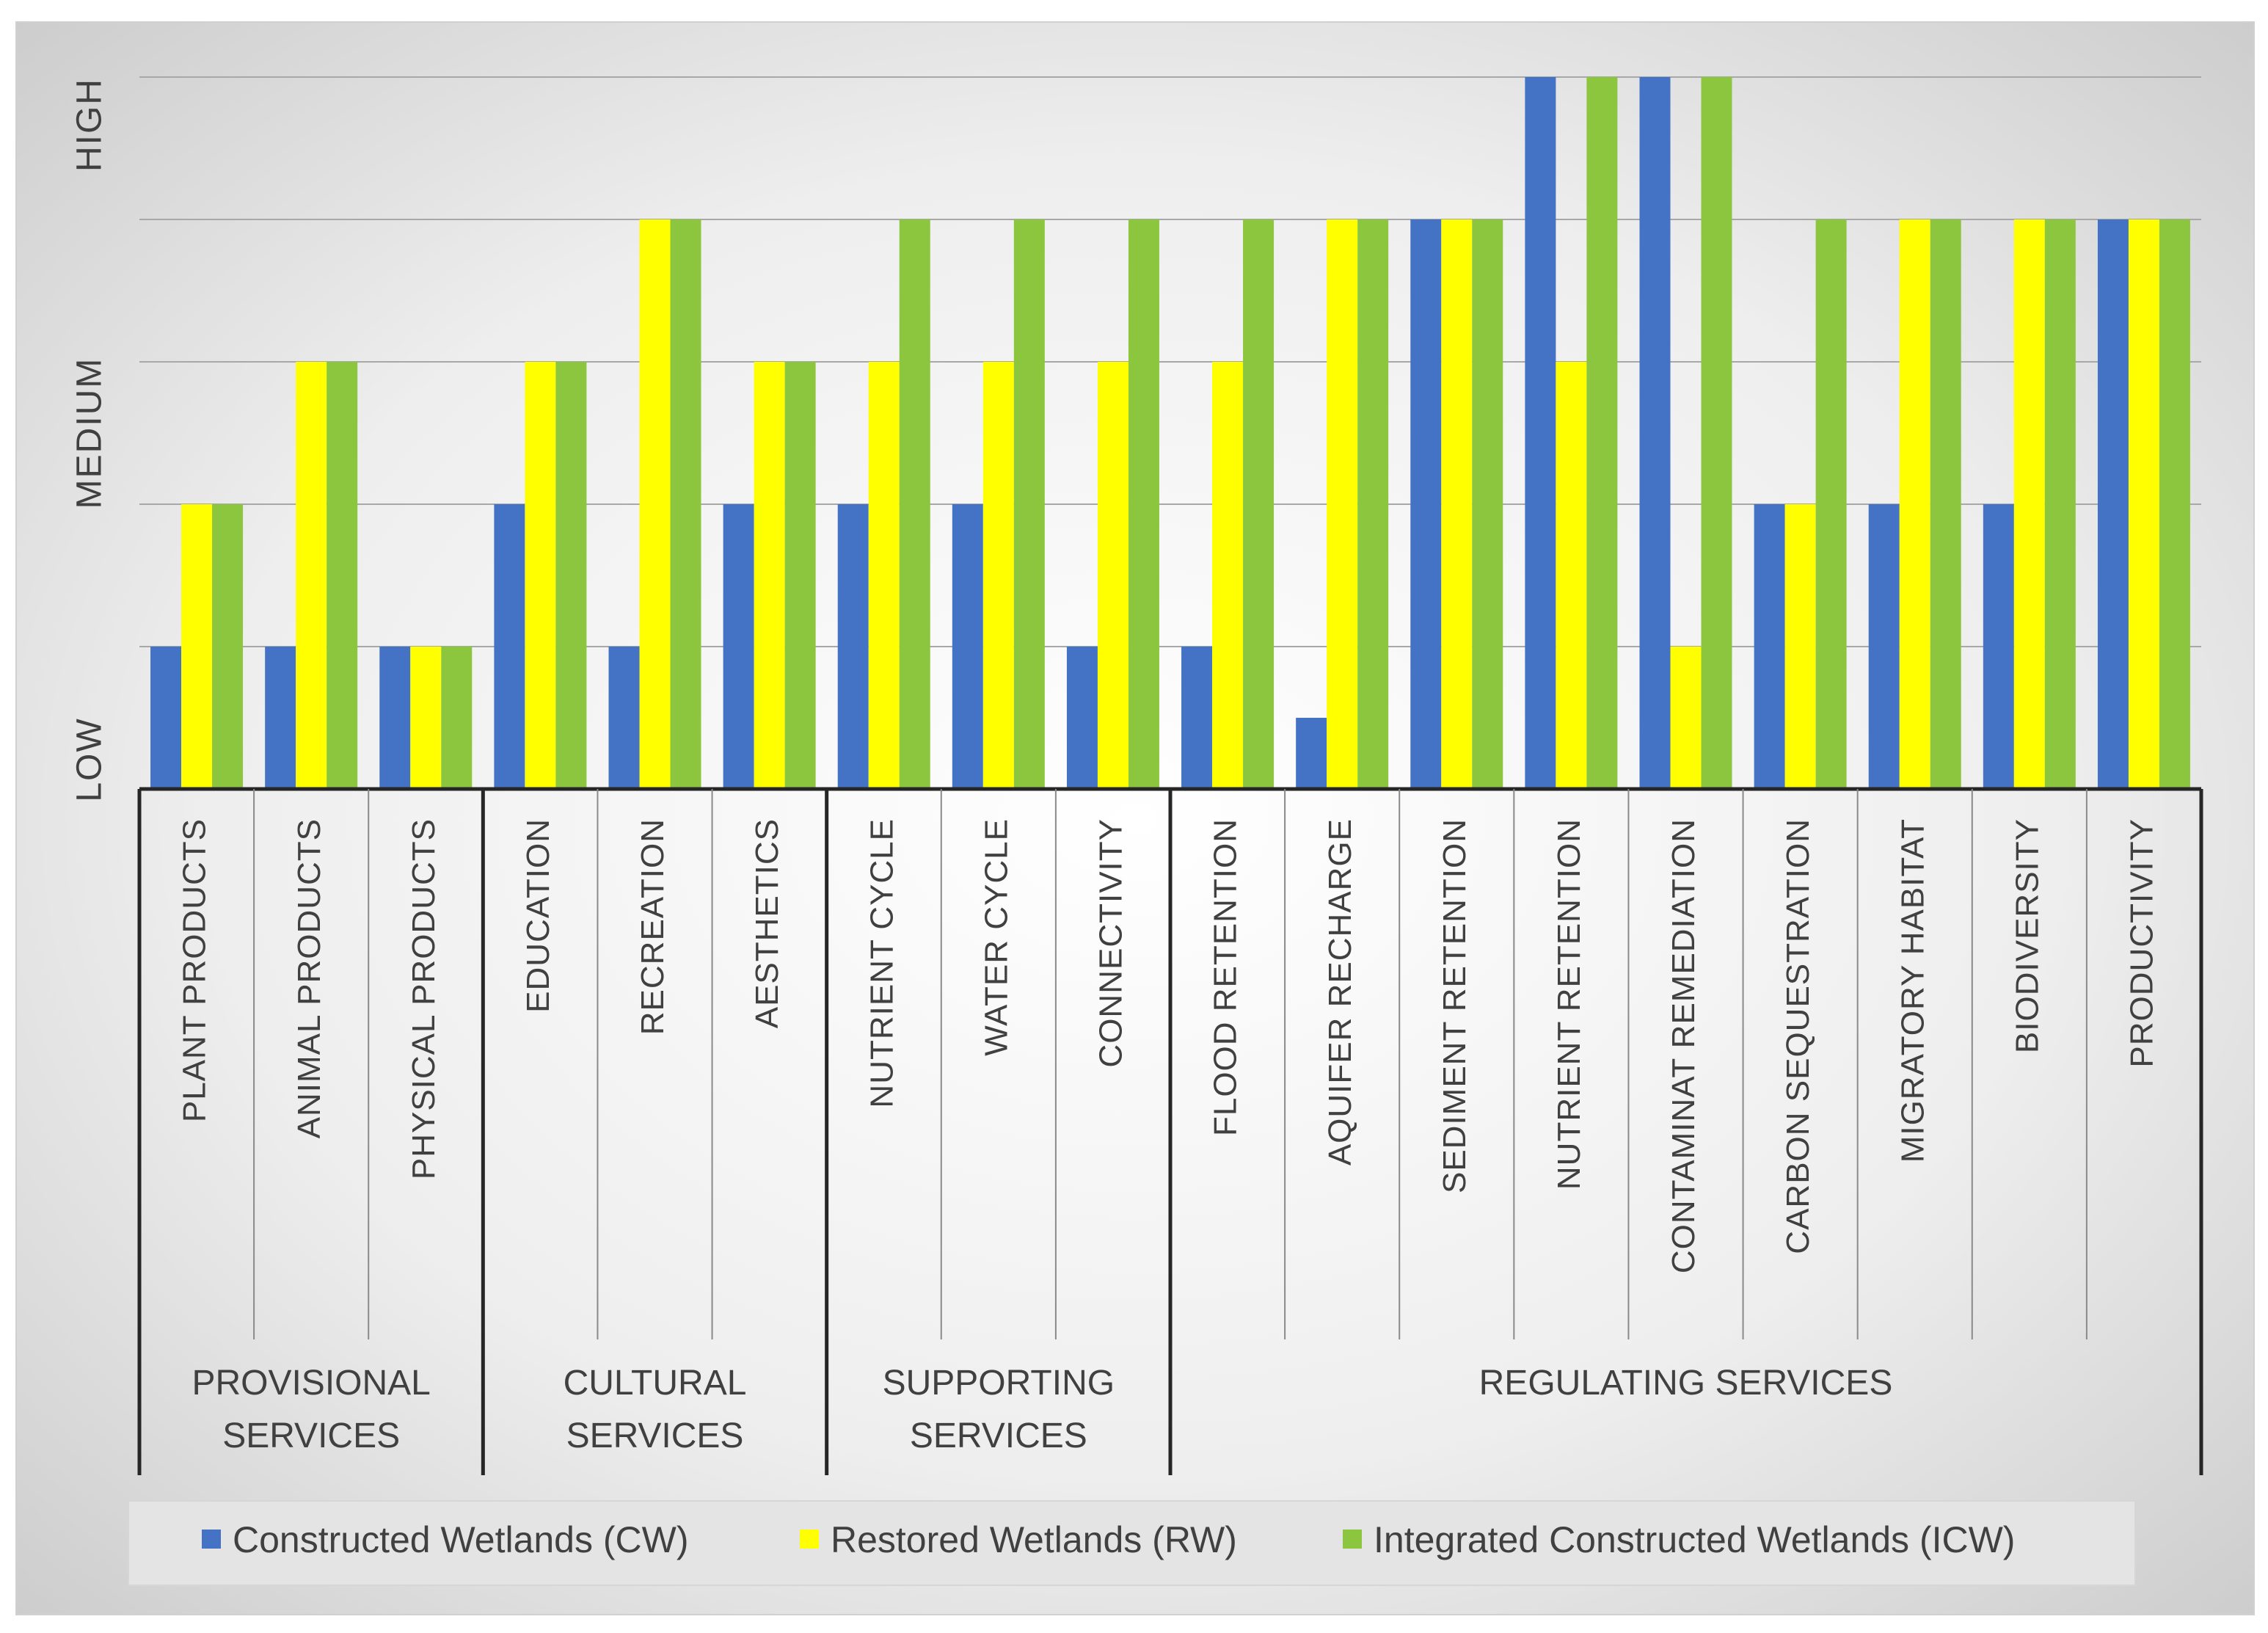 The width and height of the screenshot is (2268, 1633). What do you see at coordinates (2142, 943) in the screenshot?
I see `category-label: PRODUCTIVITY` at bounding box center [2142, 943].